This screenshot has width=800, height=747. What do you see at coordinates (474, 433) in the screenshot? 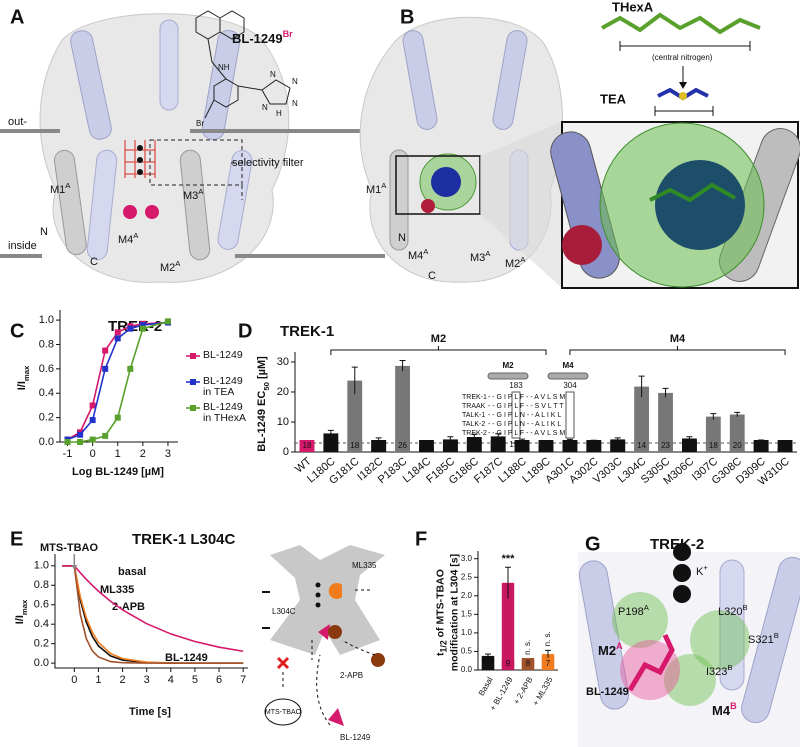
I see `seq-name: TREK-2` at bounding box center [474, 433].